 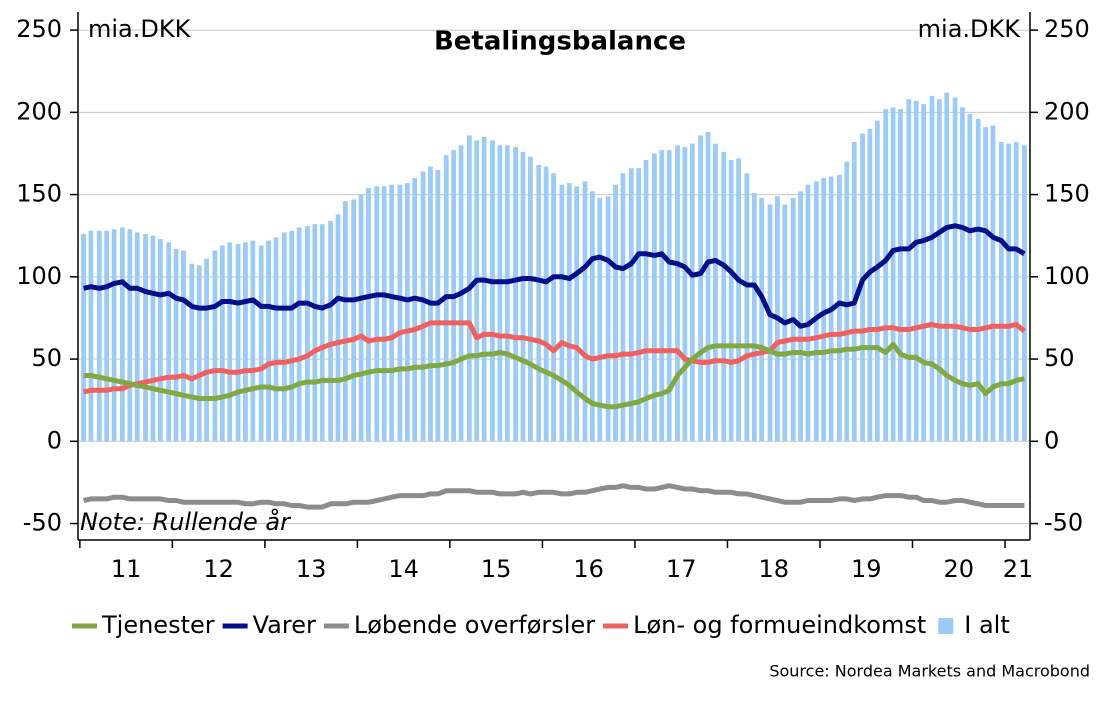 I want to click on y2-tick-label: 150, so click(x=1067, y=194).